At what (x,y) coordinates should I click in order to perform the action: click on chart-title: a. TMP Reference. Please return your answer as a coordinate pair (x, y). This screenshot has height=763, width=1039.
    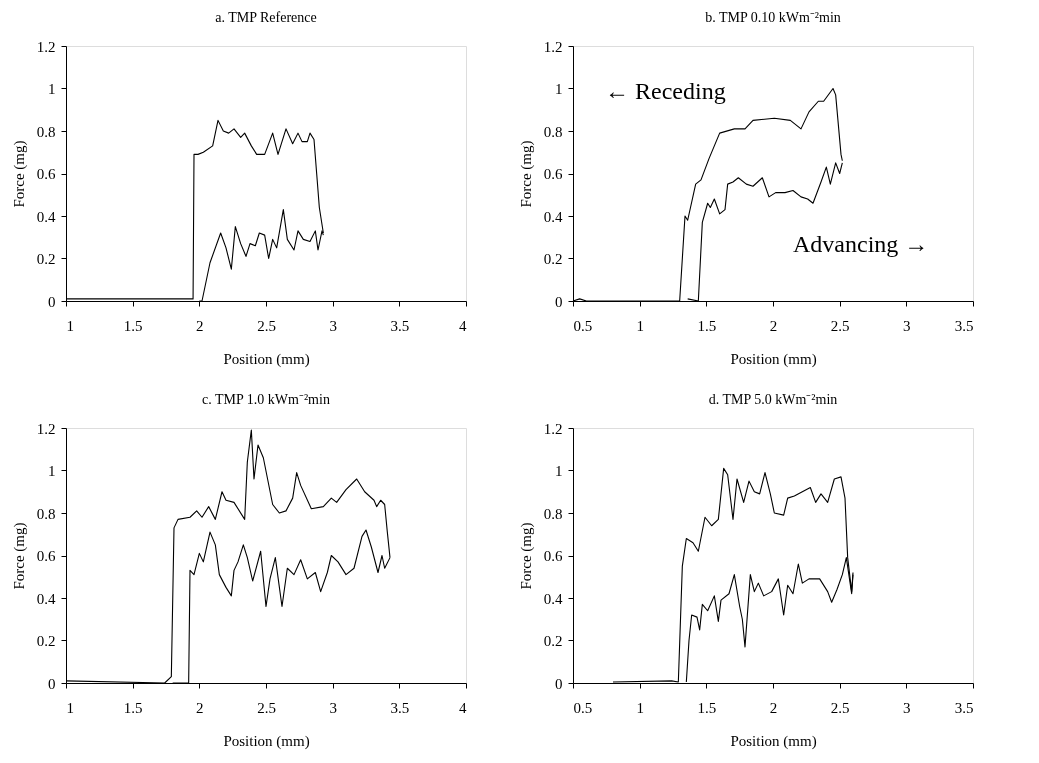
    Looking at the image, I should click on (266, 17).